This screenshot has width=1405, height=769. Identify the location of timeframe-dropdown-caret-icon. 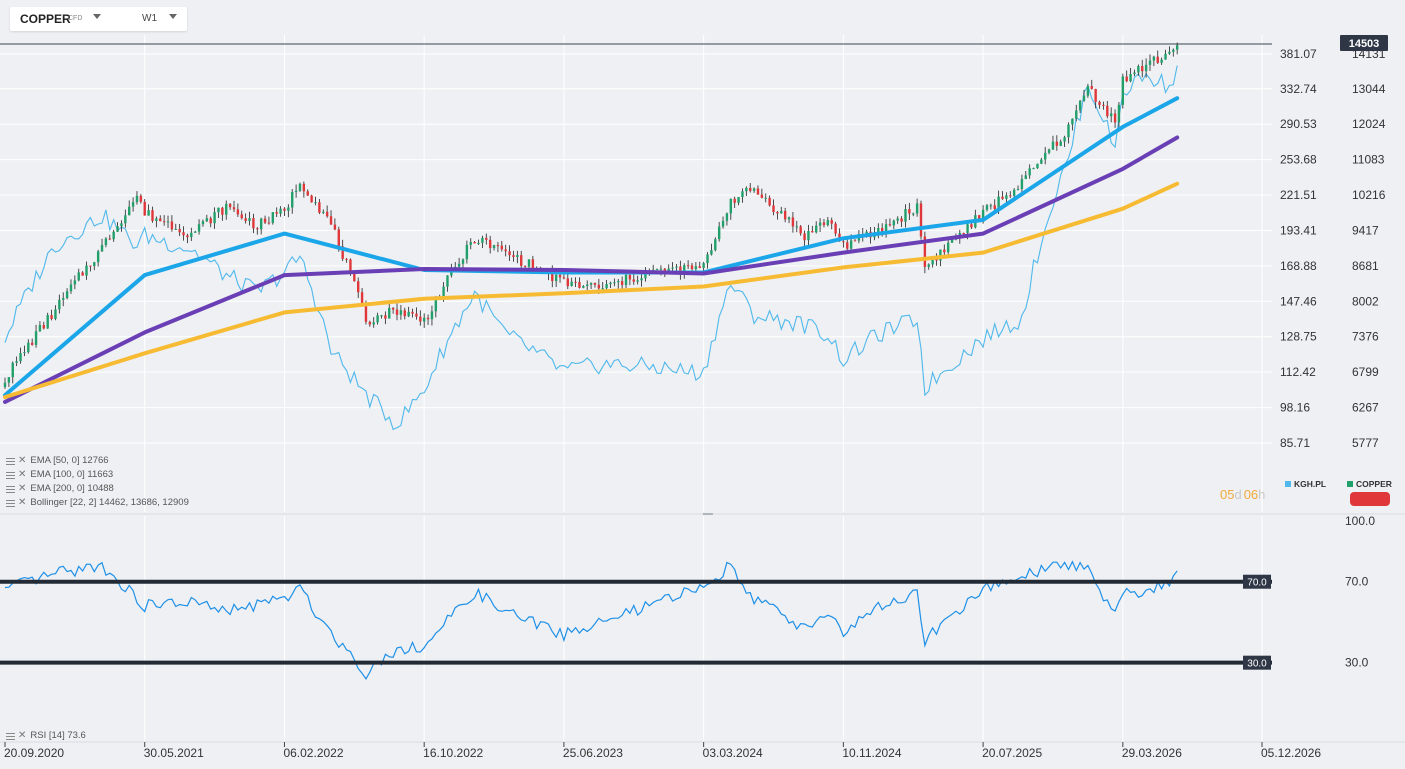
(173, 16).